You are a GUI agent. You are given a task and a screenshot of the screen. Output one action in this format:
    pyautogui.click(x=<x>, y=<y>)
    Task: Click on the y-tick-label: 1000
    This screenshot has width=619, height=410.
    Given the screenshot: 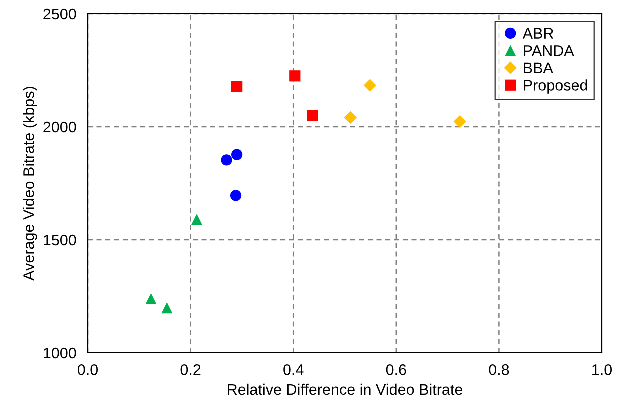 What is the action you would take?
    pyautogui.click(x=60, y=353)
    